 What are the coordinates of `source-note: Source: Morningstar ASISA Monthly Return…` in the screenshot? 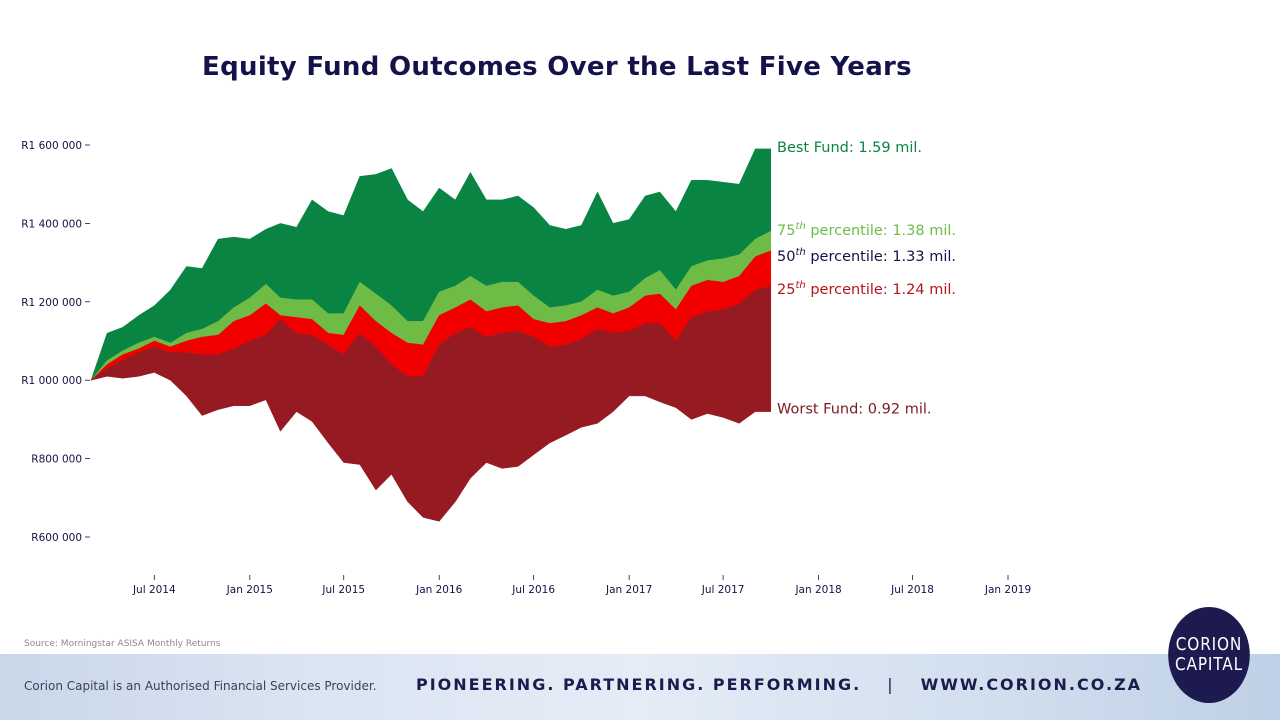 It's located at (122, 644).